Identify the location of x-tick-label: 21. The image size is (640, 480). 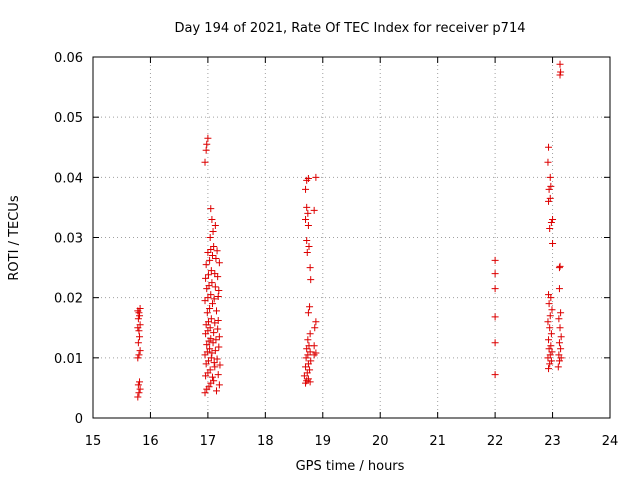
(437, 441).